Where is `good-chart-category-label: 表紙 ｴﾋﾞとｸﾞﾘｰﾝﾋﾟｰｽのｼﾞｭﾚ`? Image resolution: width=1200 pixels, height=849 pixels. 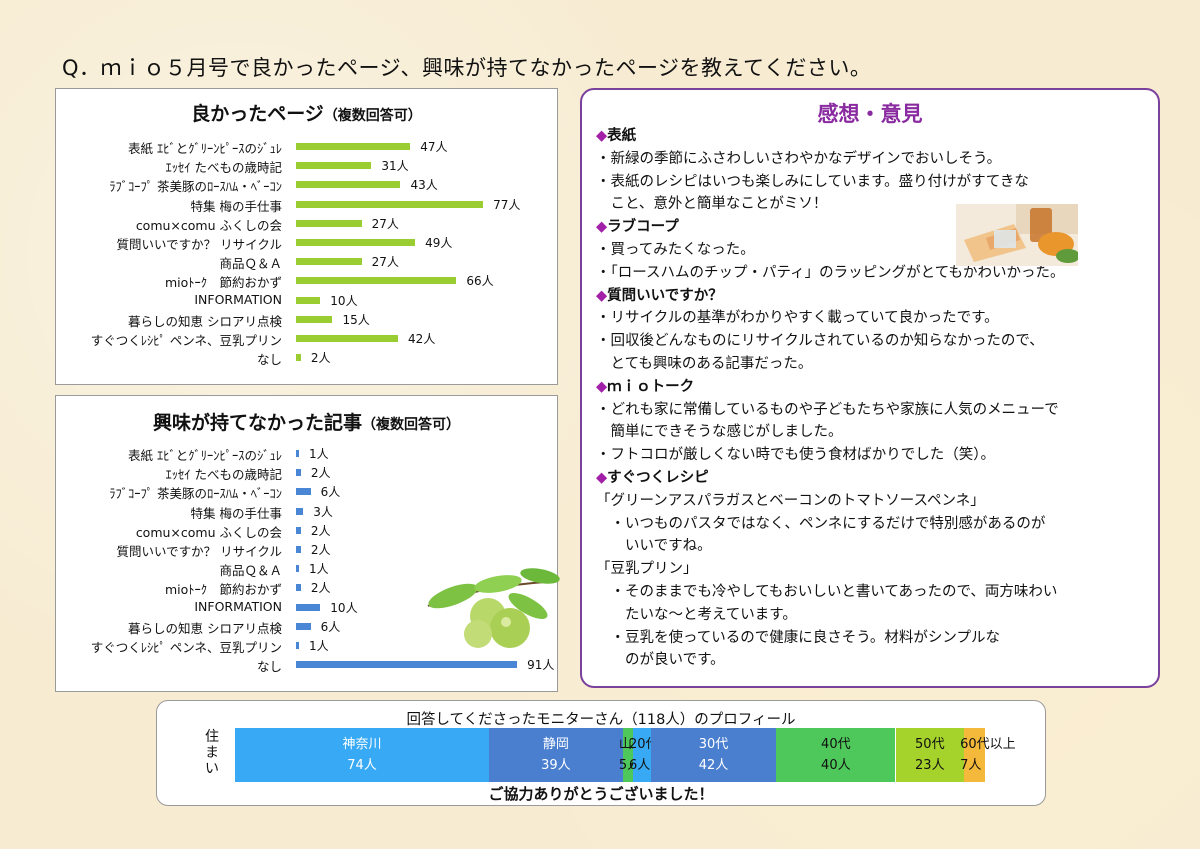
good-chart-category-label: 表紙 ｴﾋﾞとｸﾞﾘｰﾝﾋﾟｰｽのｼﾞｭﾚ is located at coordinates (205, 148).